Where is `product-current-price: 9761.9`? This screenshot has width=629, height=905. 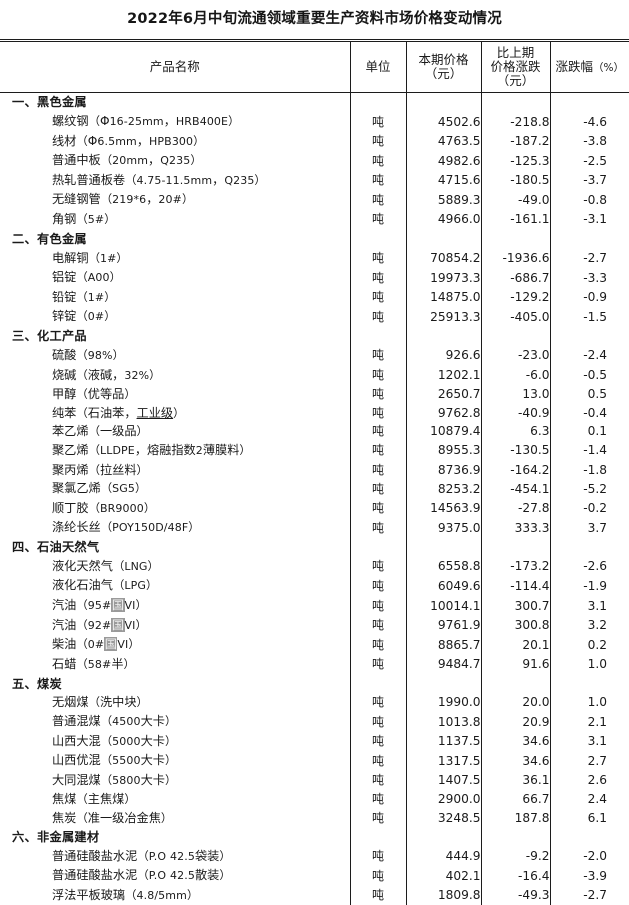
product-current-price: 9761.9 is located at coordinates (443, 626).